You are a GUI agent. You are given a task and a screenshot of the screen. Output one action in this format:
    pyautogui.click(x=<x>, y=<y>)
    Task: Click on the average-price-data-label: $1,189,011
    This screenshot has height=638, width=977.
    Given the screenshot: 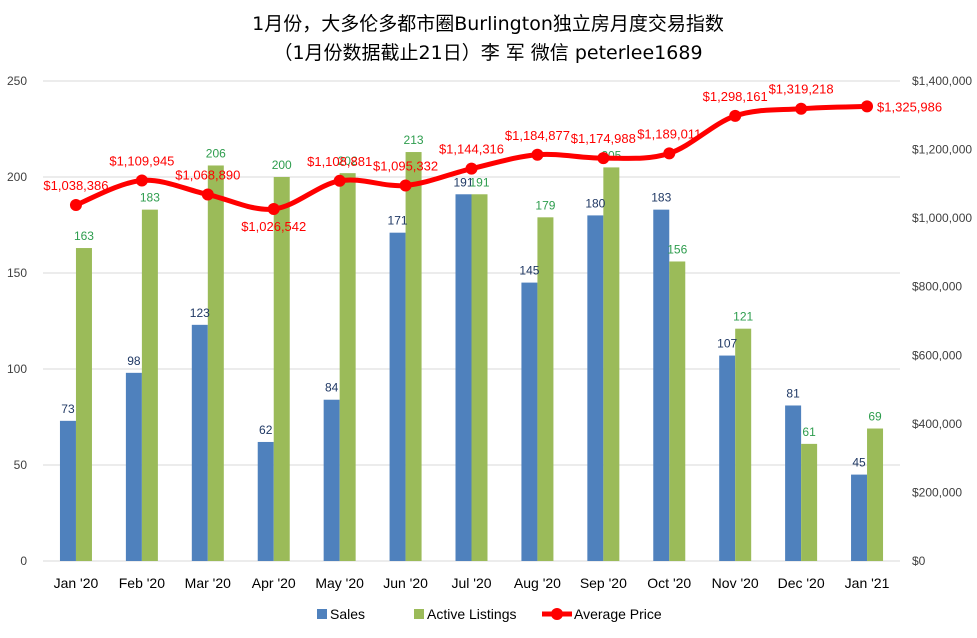 What is the action you would take?
    pyautogui.click(x=669, y=133)
    